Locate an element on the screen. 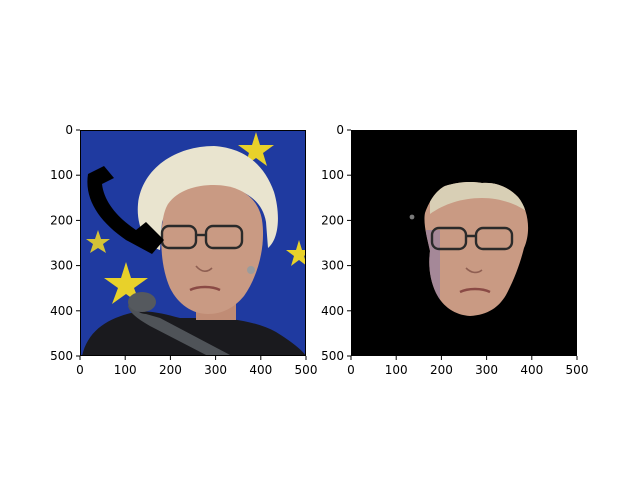  earring is located at coordinates (251, 270).